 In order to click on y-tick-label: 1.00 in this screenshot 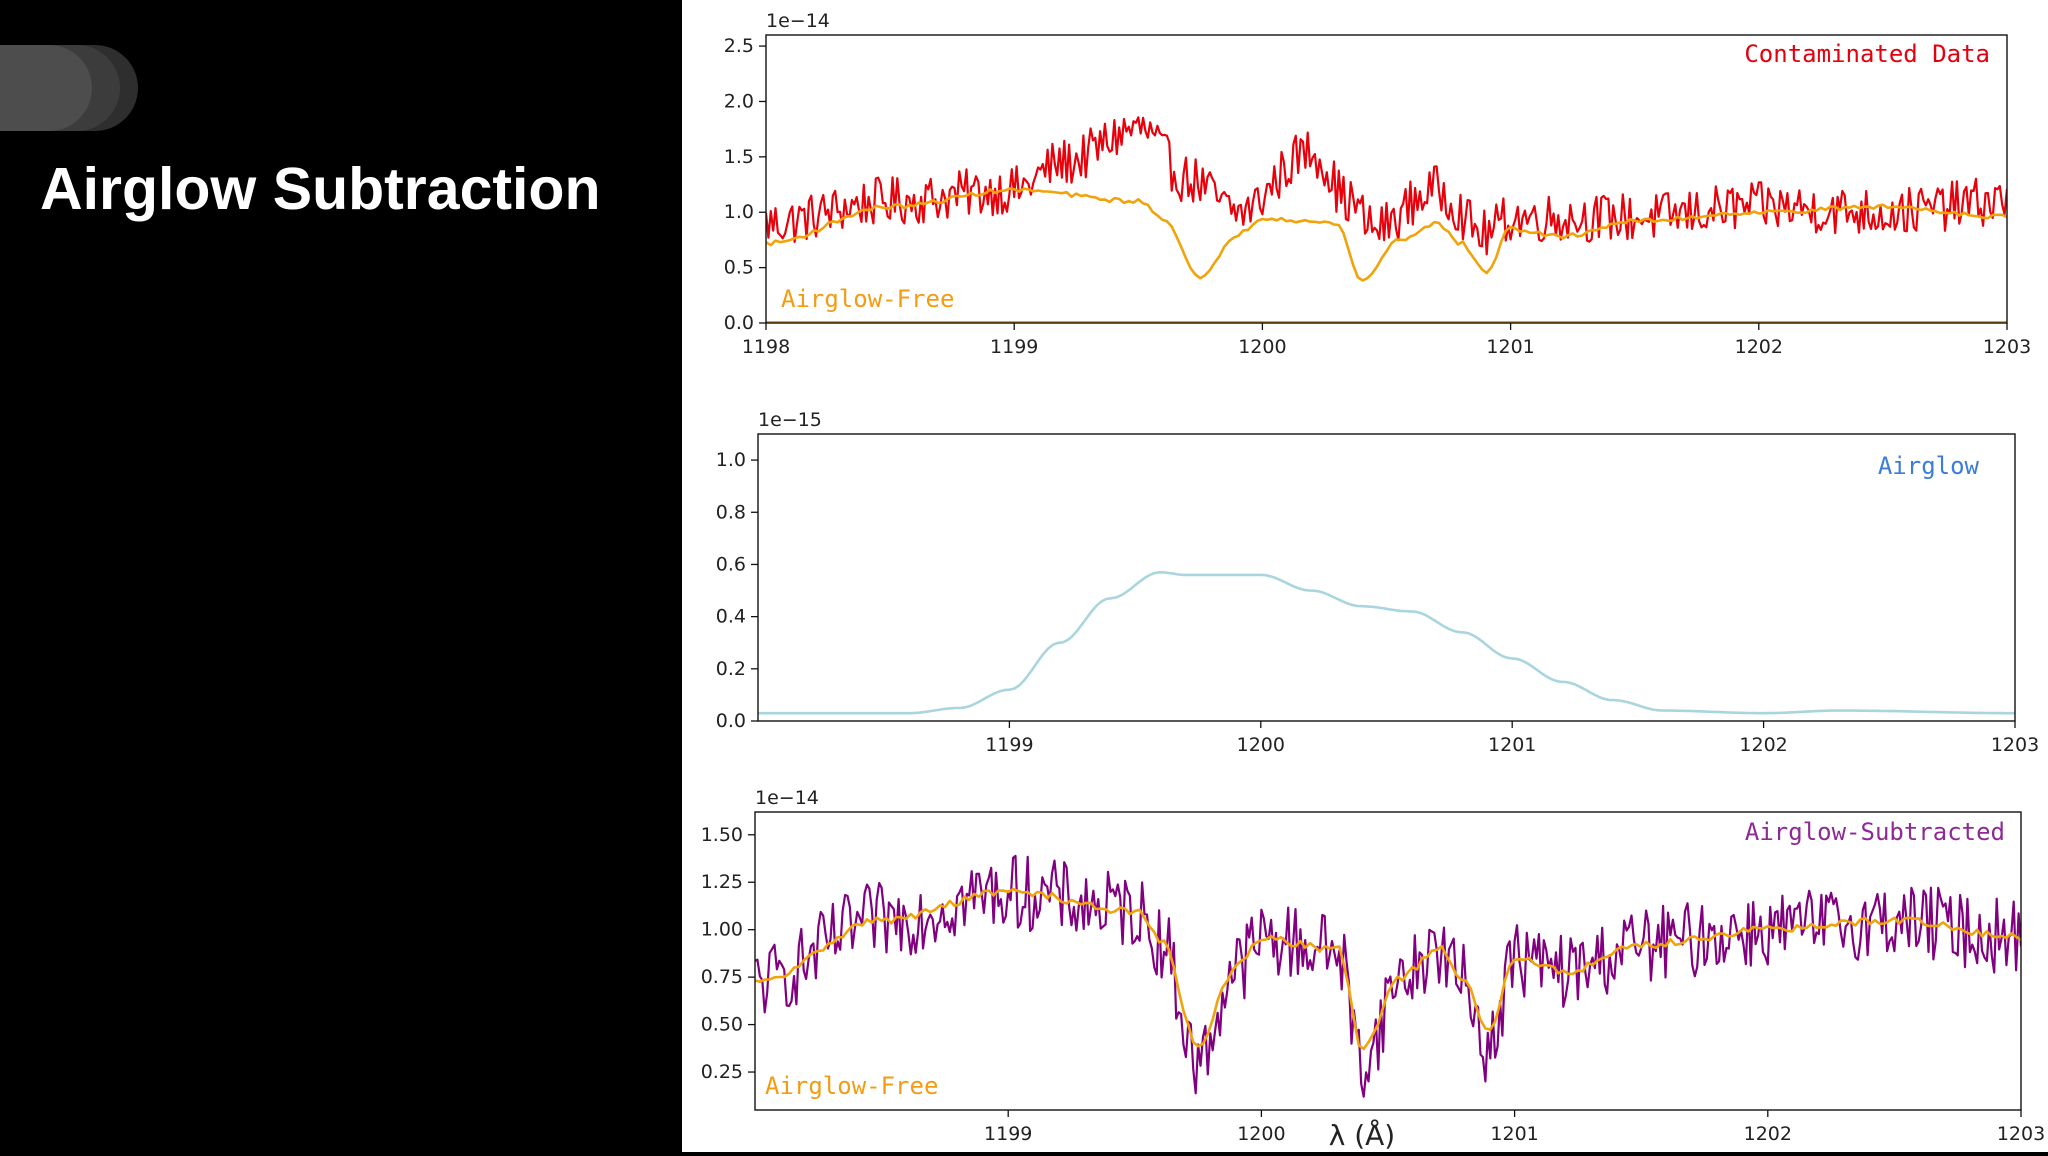, I will do `click(722, 930)`.